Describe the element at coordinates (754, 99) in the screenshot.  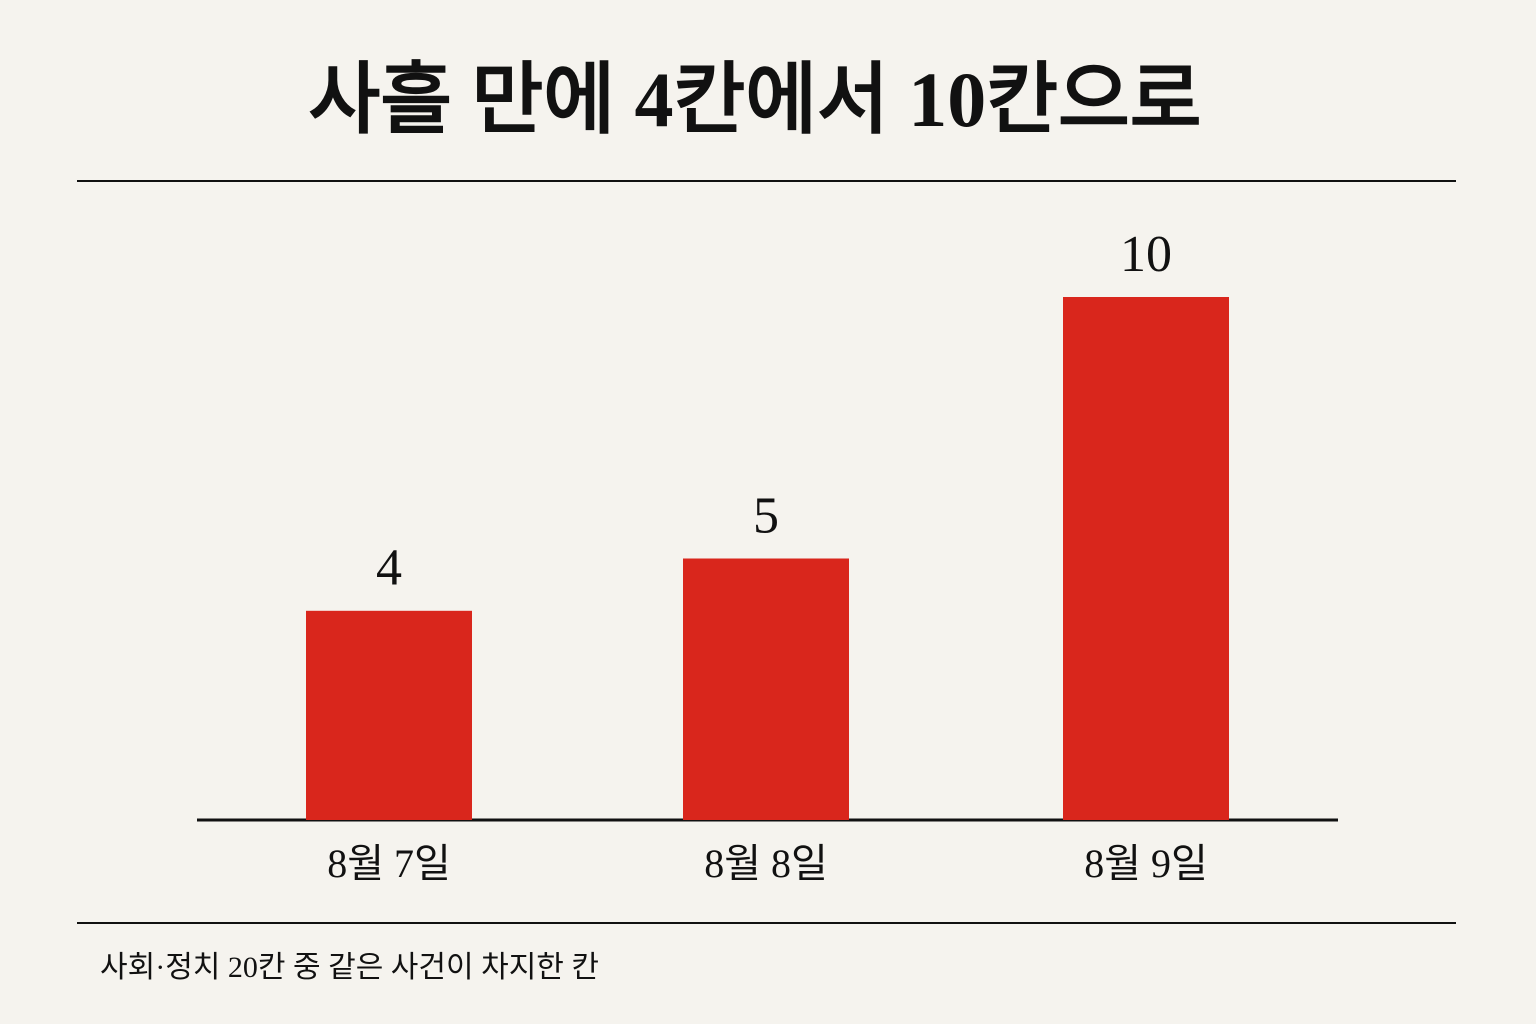
I see `chart-title: 사흘 만에 4칸에서 10칸으로` at that location.